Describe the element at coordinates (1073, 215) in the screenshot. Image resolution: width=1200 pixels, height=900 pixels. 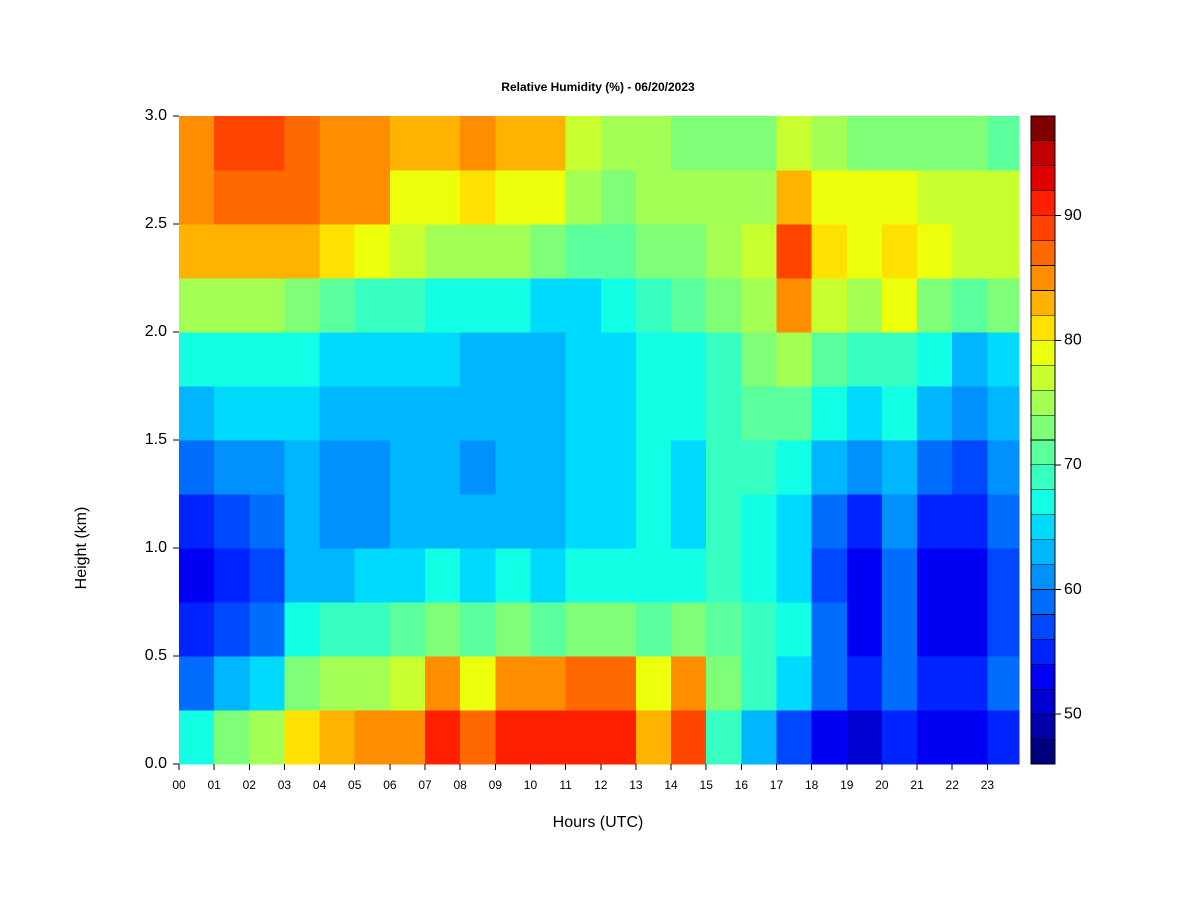
I see `colorbar-tick-label: 90` at that location.